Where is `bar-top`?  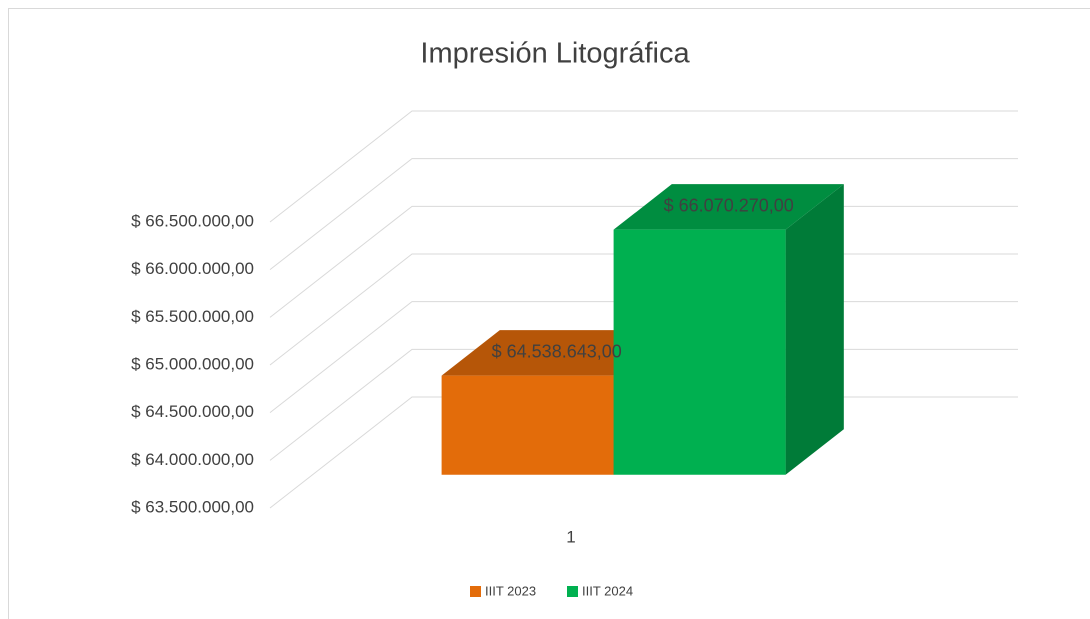
bar-top is located at coordinates (728, 207).